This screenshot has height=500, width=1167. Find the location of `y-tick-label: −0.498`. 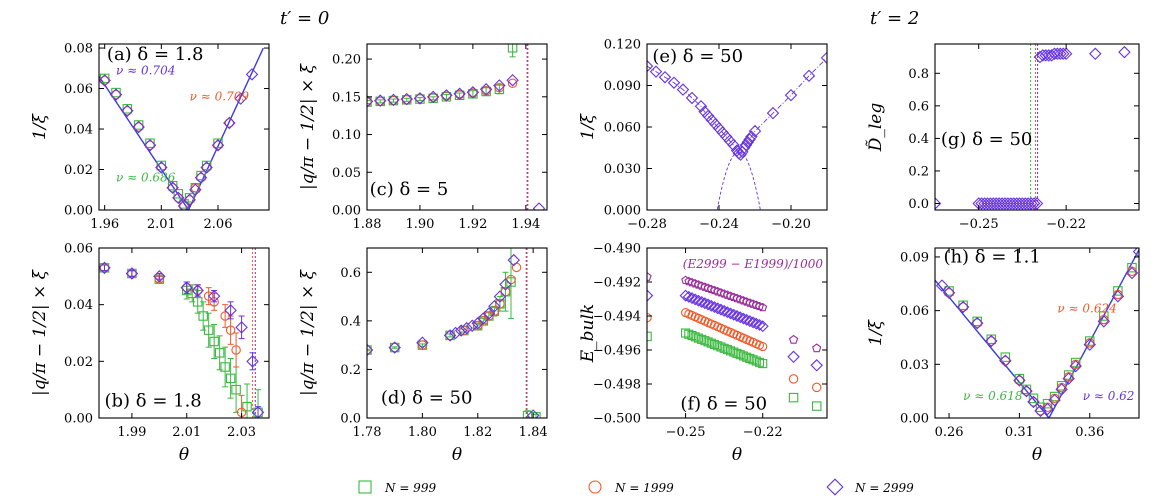

y-tick-label: −0.498 is located at coordinates (617, 385).